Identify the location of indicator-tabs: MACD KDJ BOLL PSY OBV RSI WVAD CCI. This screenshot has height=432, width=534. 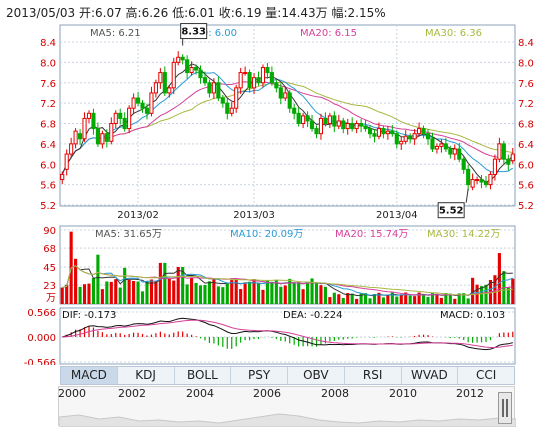
(287, 375).